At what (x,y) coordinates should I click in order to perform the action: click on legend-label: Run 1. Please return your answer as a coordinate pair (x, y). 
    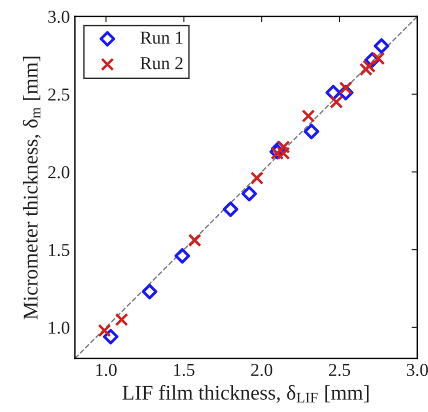
    Looking at the image, I should click on (161, 38).